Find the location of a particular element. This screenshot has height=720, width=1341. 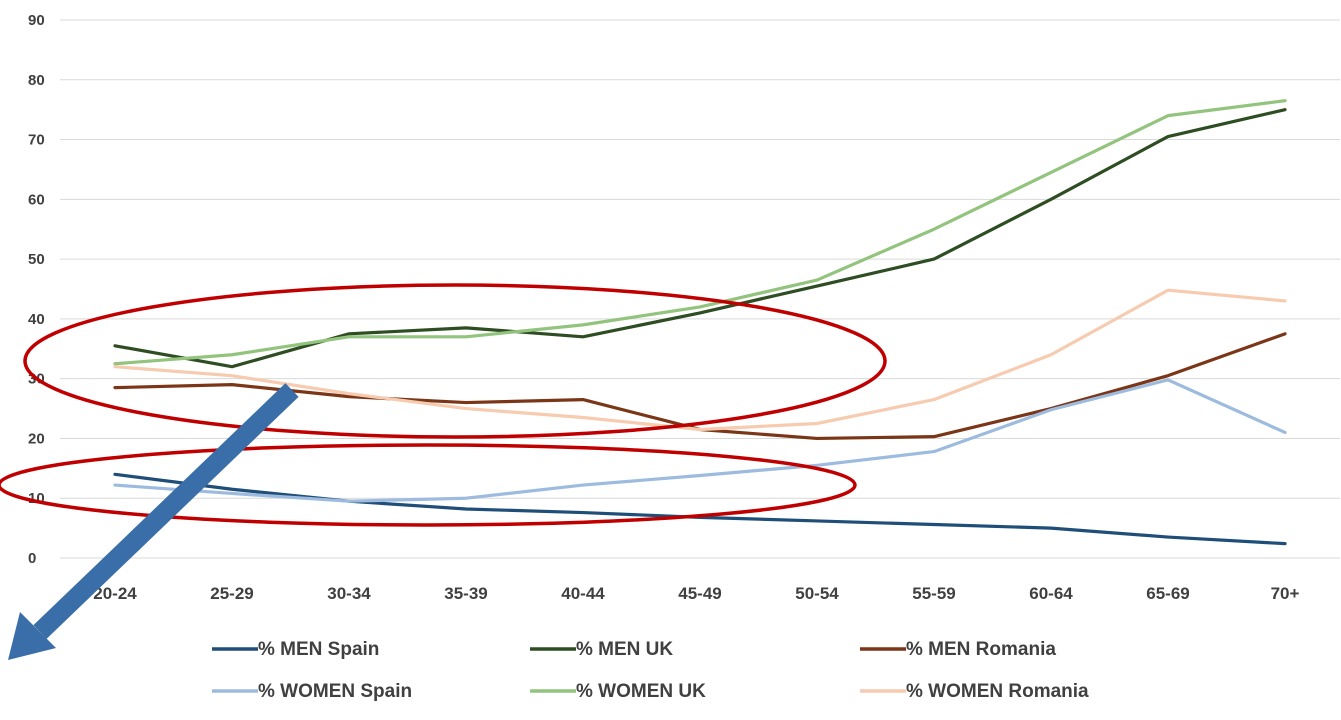

x-tick-label: 50-54 is located at coordinates (817, 593).